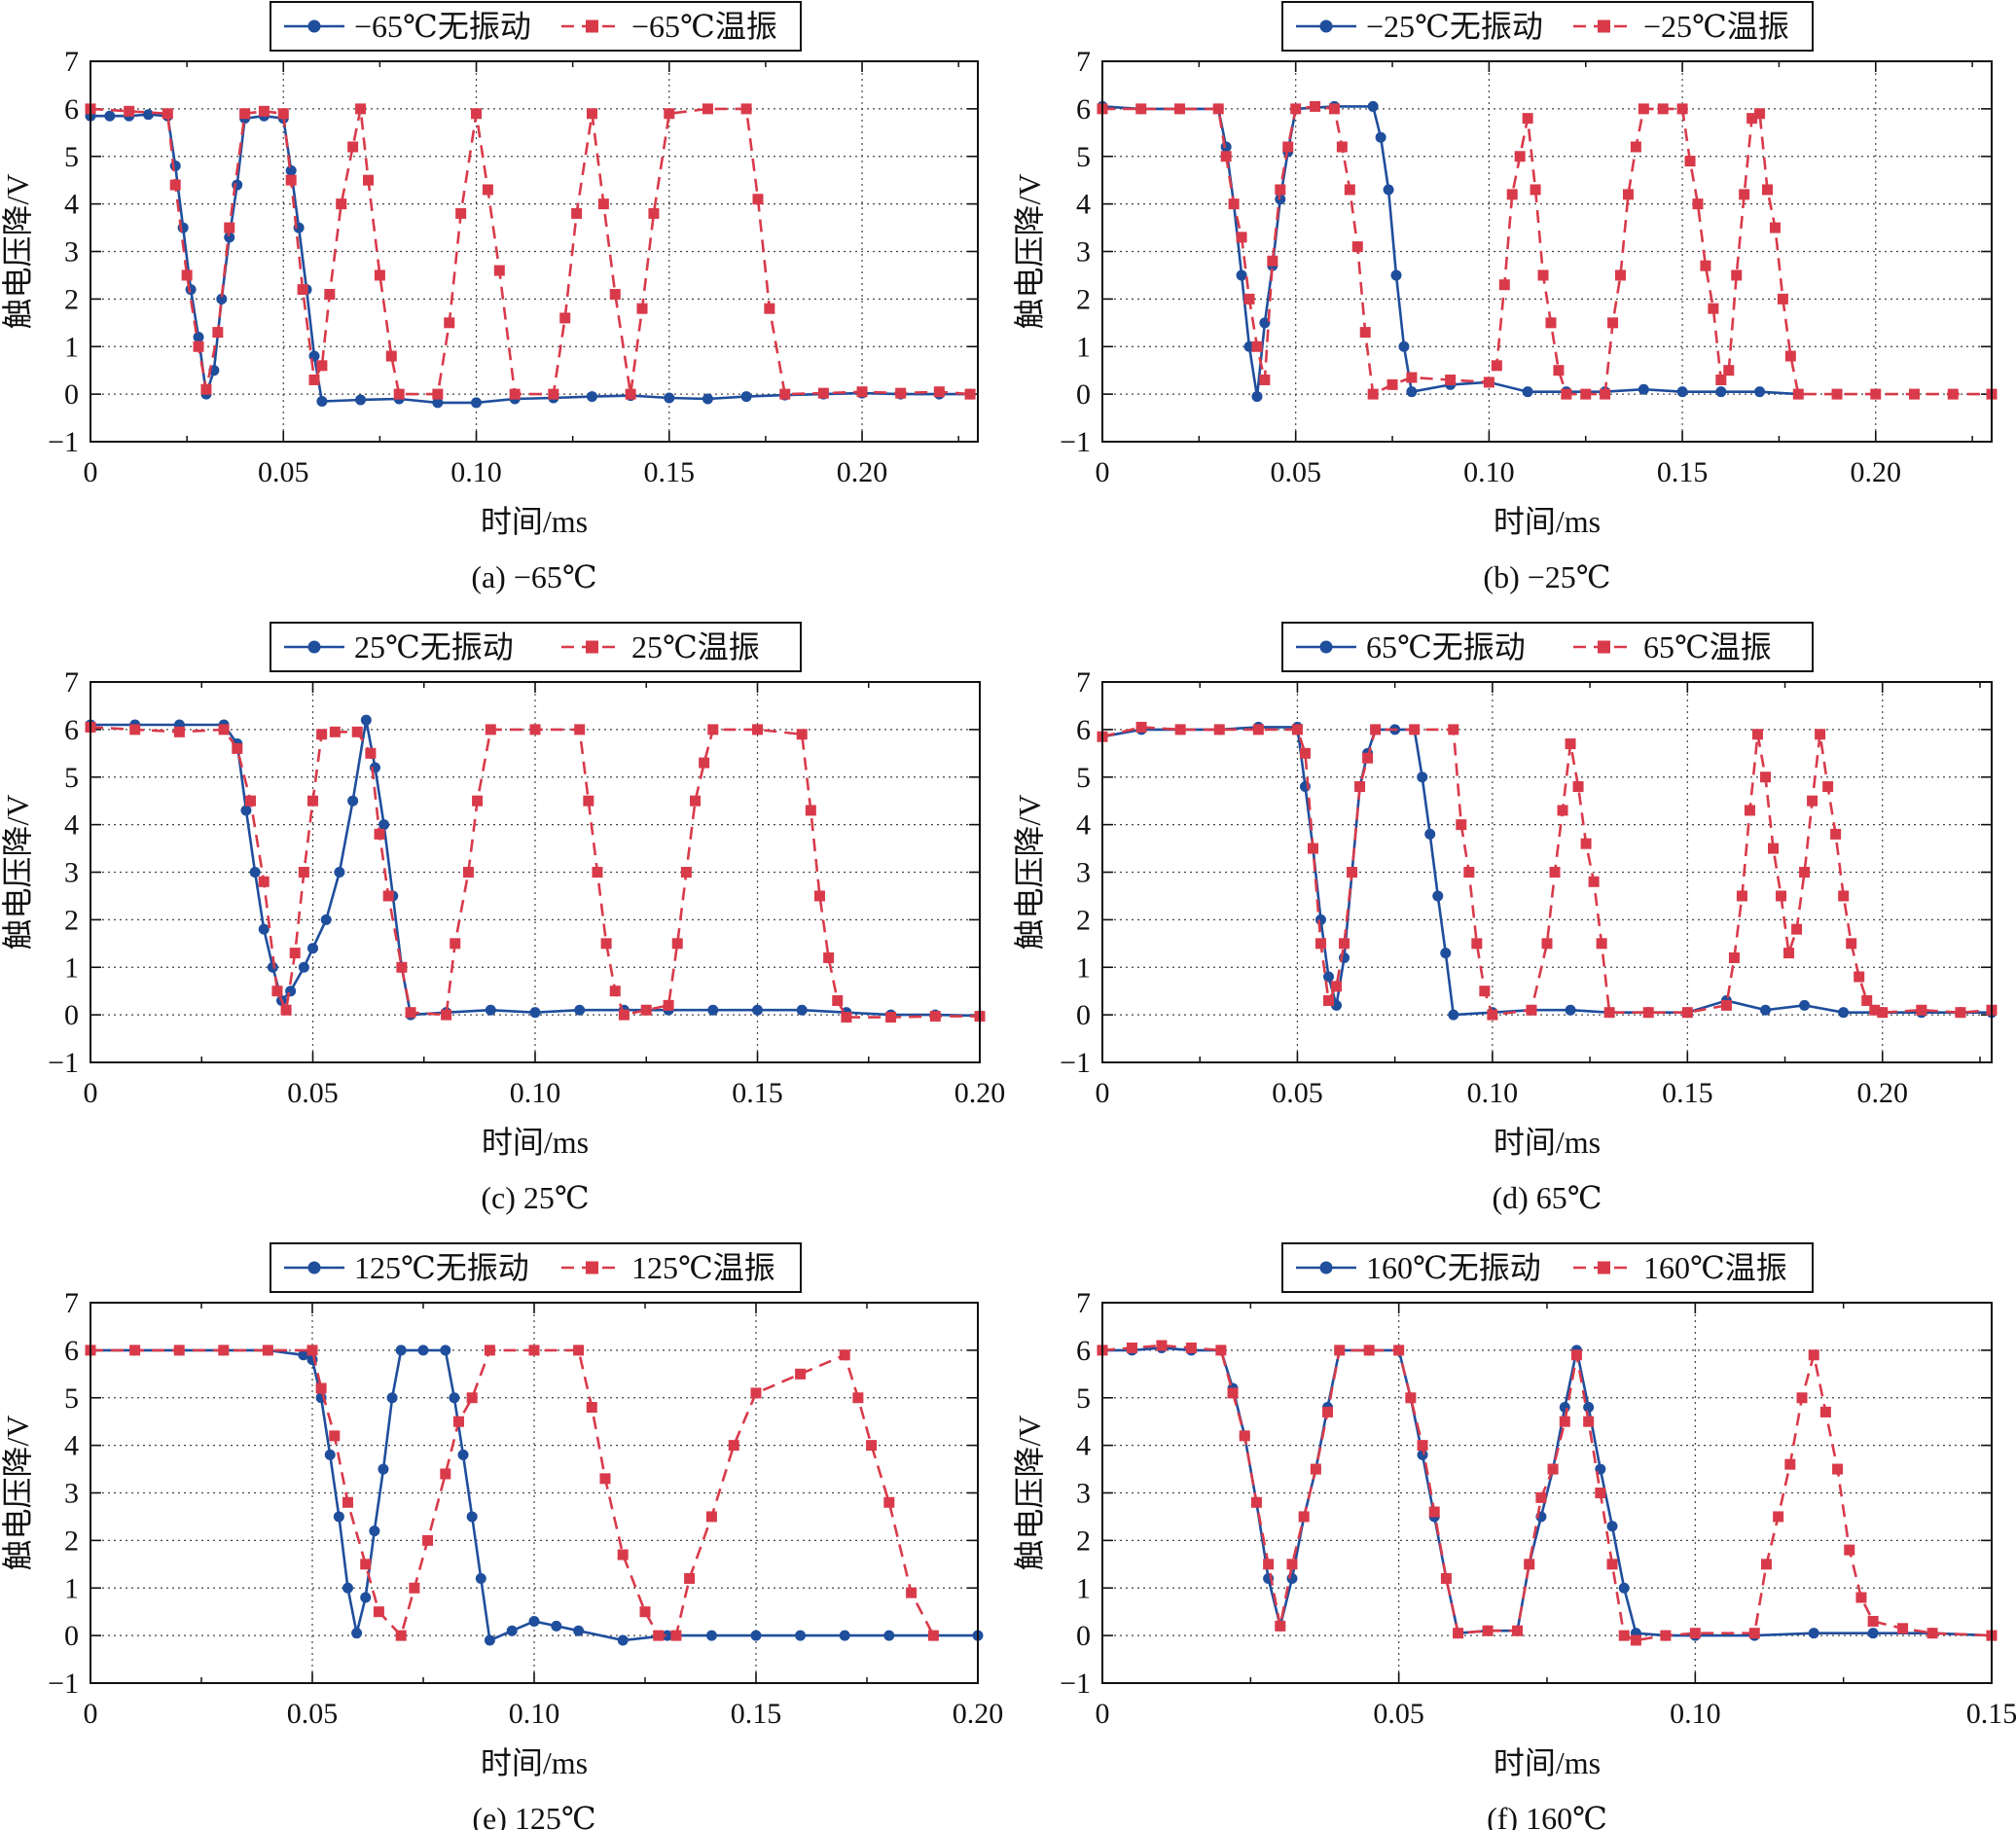  What do you see at coordinates (313, 1093) in the screenshot?
I see `x-tick-label: 0.05` at bounding box center [313, 1093].